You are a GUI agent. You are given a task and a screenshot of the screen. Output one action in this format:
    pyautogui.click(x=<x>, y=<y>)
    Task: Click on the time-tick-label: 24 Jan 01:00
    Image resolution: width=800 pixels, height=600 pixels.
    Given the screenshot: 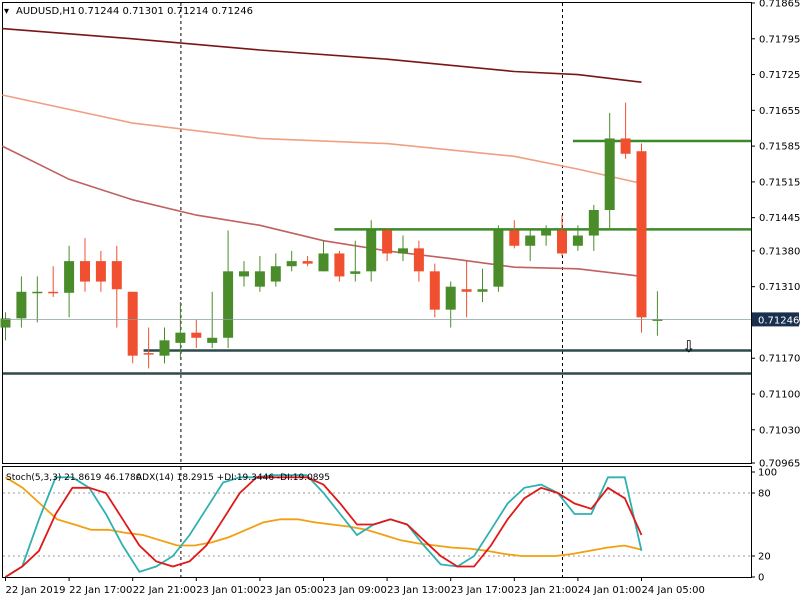 What is the action you would take?
    pyautogui.click(x=609, y=590)
    